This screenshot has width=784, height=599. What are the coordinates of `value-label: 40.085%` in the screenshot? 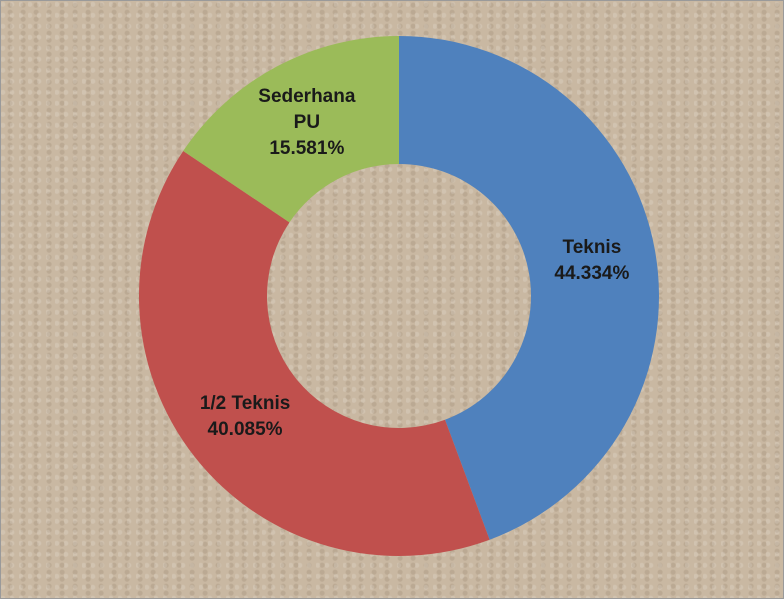 It's located at (245, 430).